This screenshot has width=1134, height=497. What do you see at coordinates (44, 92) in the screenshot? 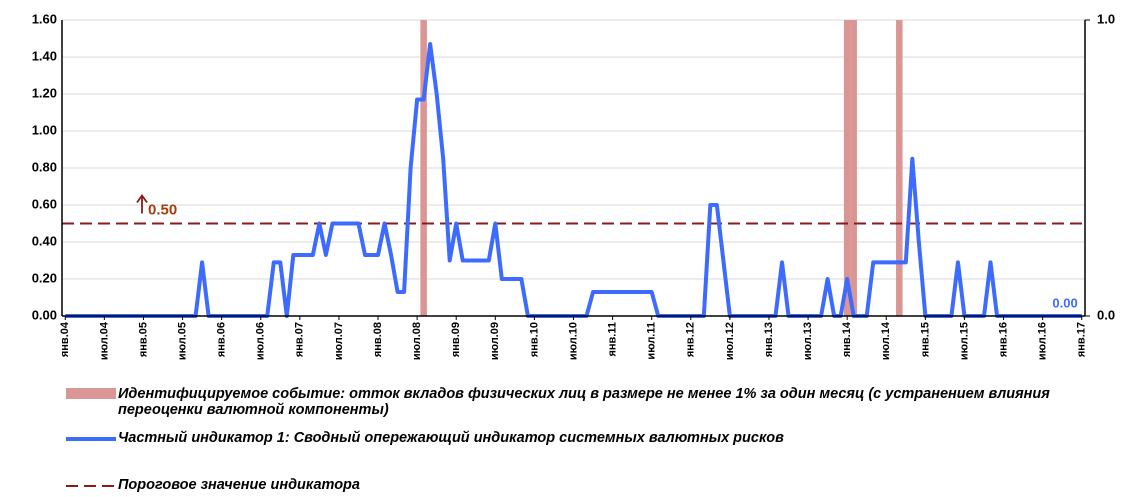
I see `y-tick-label: 1.20` at bounding box center [44, 92].